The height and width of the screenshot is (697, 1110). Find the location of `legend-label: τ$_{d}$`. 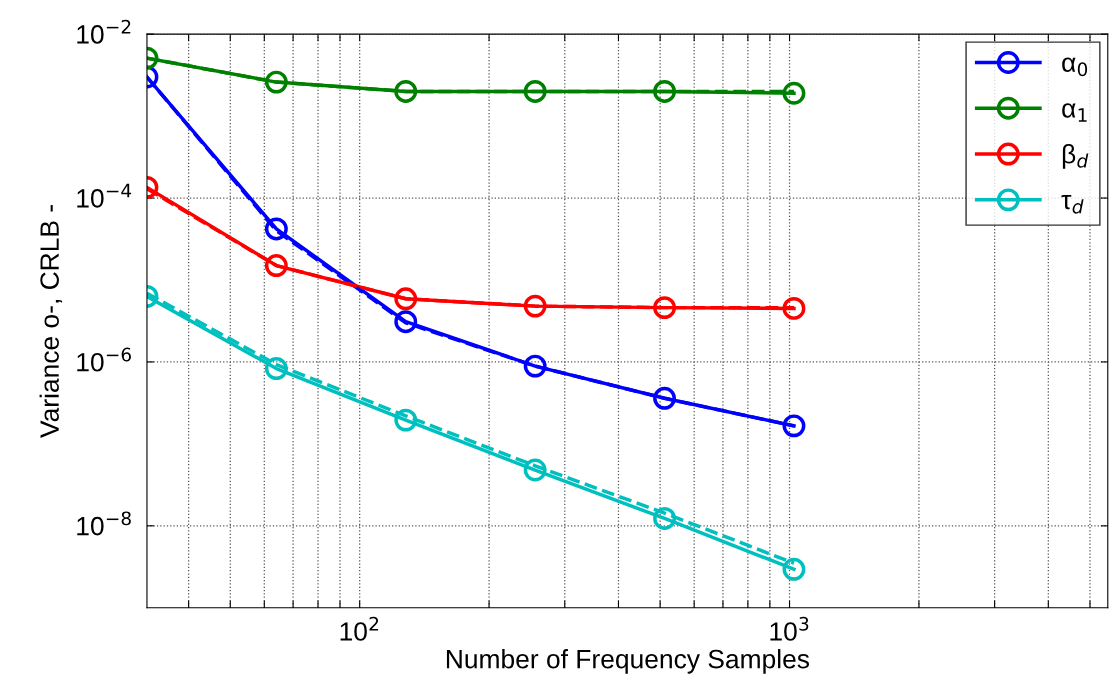

legend-label: τ$_{d}$ is located at coordinates (1072, 204).